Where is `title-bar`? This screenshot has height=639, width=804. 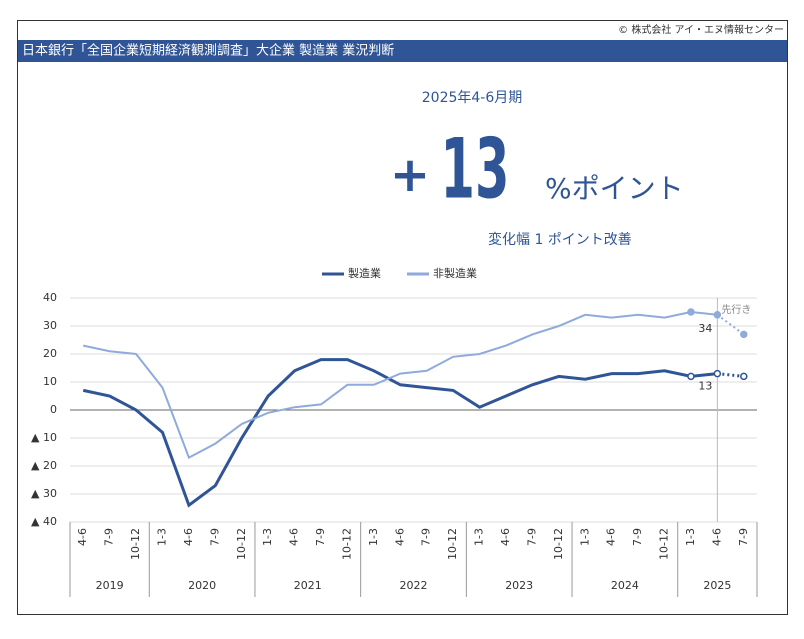
title-bar is located at coordinates (402, 51).